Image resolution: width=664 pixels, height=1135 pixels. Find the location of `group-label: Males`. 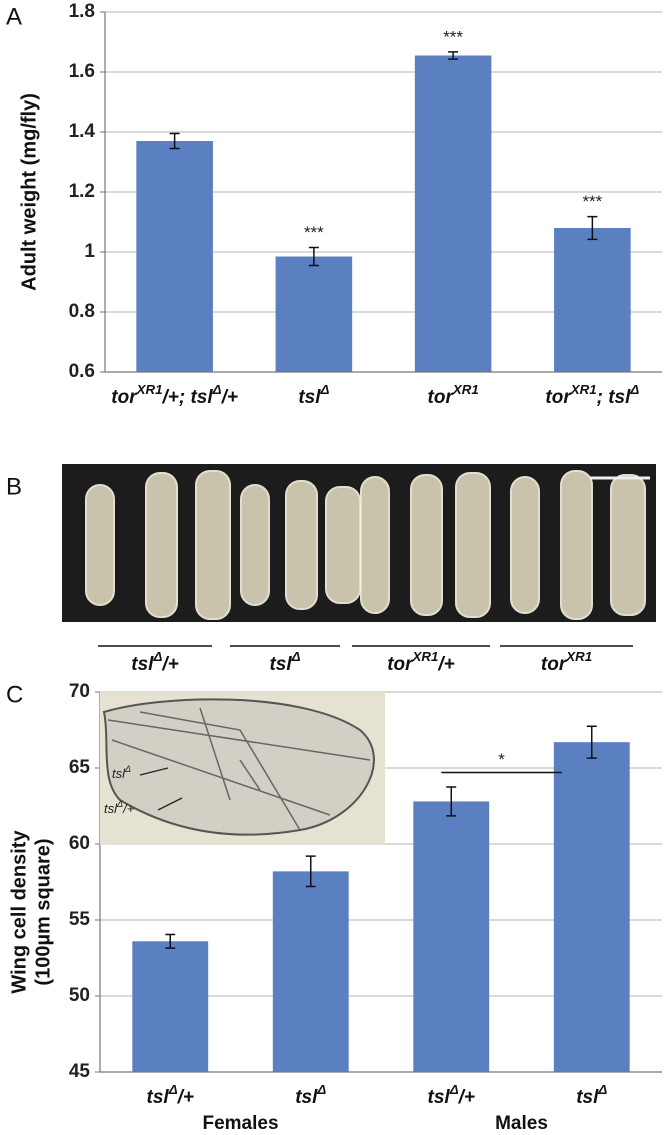

group-label: Males is located at coordinates (521, 1123).